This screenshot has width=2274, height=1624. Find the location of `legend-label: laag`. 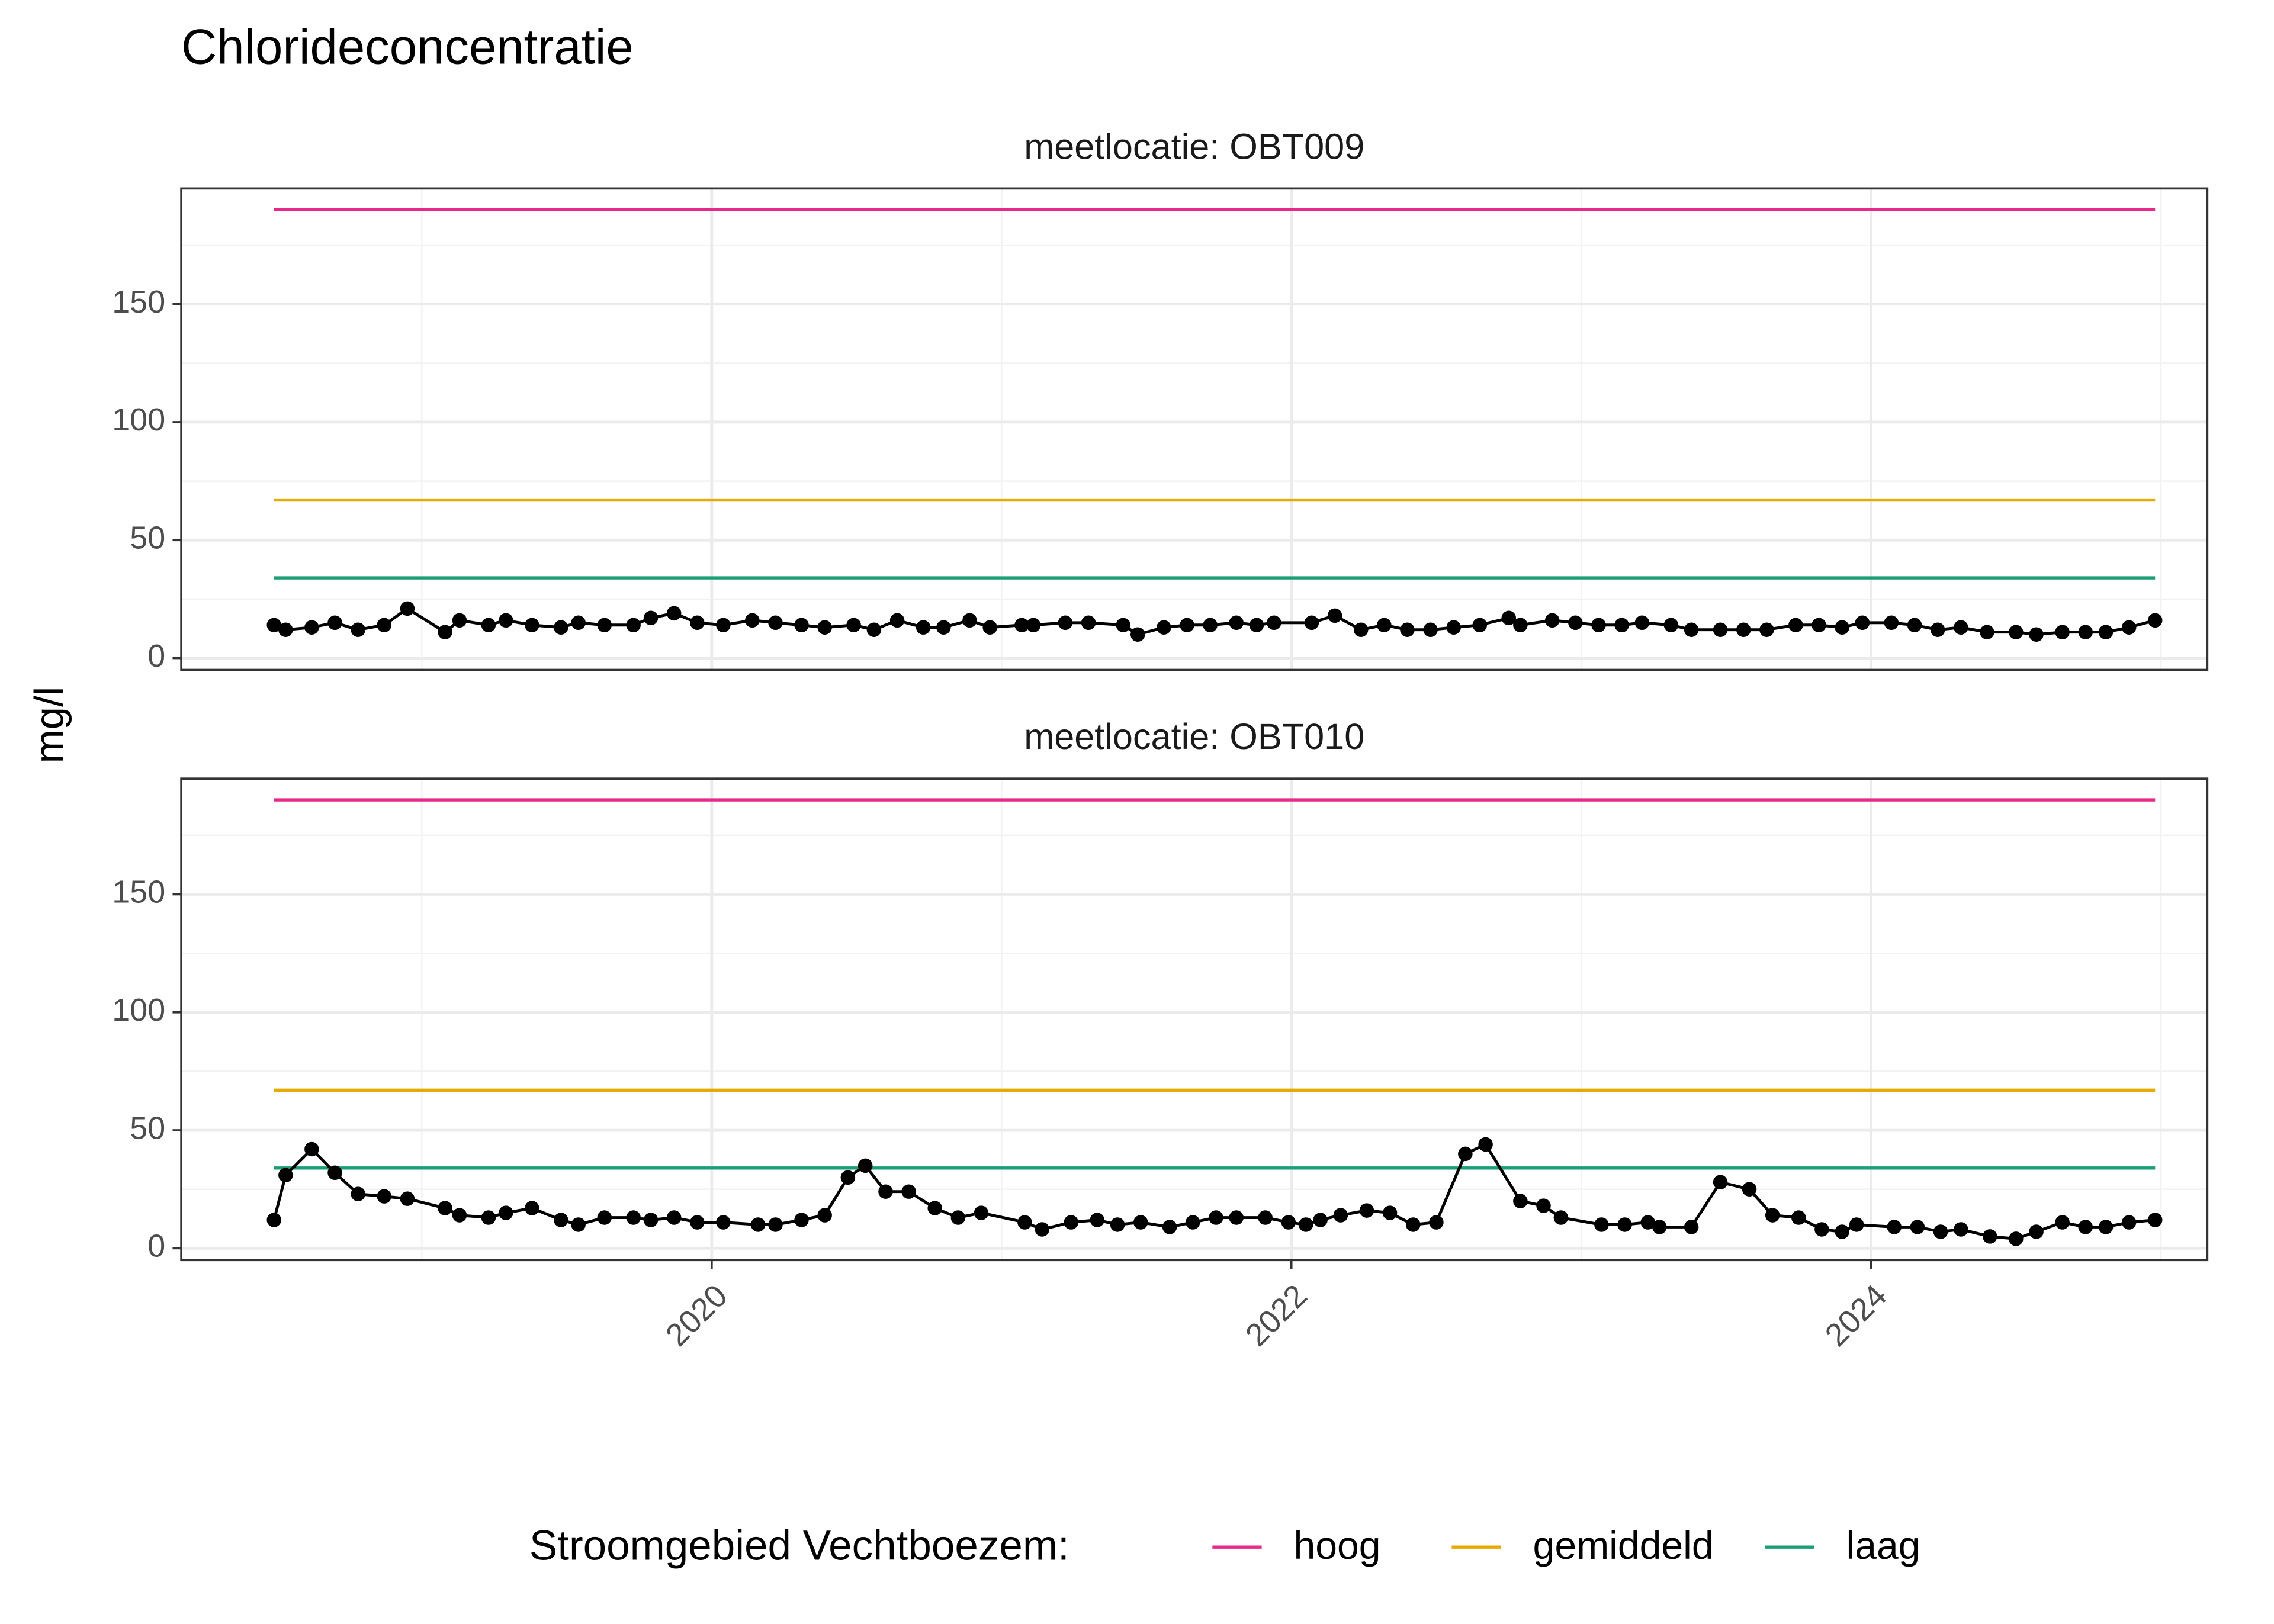

legend-label: laag is located at coordinates (1883, 1546).